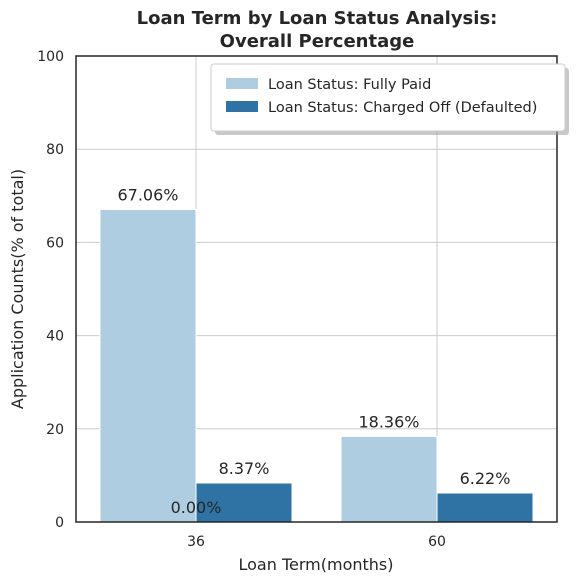 The width and height of the screenshot is (577, 584). Describe the element at coordinates (242, 106) in the screenshot. I see `legend-swatch-charged-off` at that location.